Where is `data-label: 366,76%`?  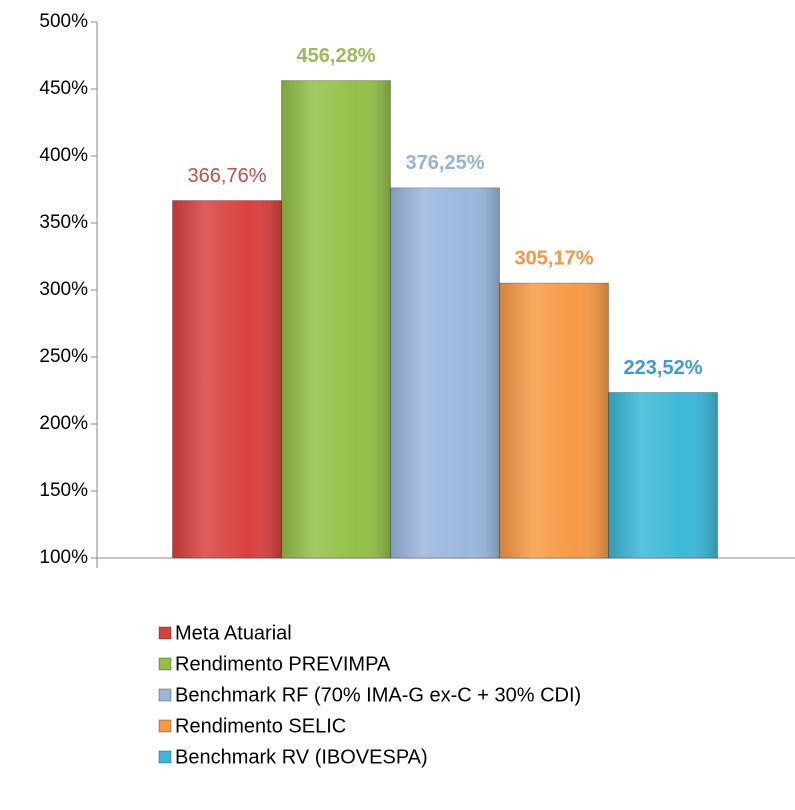
data-label: 366,76% is located at coordinates (227, 176).